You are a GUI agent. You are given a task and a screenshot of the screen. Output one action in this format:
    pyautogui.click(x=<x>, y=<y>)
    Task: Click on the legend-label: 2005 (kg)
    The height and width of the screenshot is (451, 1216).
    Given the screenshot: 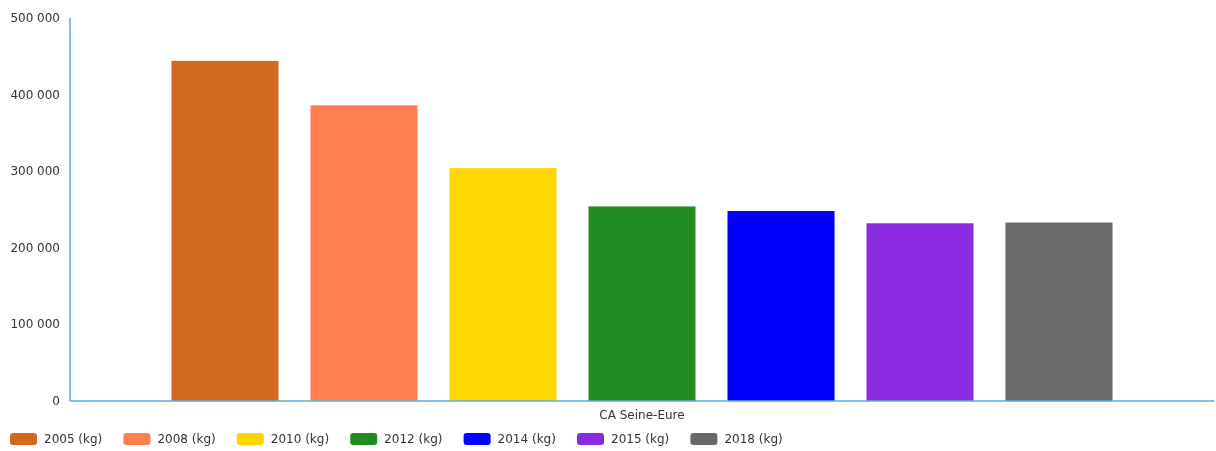 What is the action you would take?
    pyautogui.click(x=73, y=439)
    